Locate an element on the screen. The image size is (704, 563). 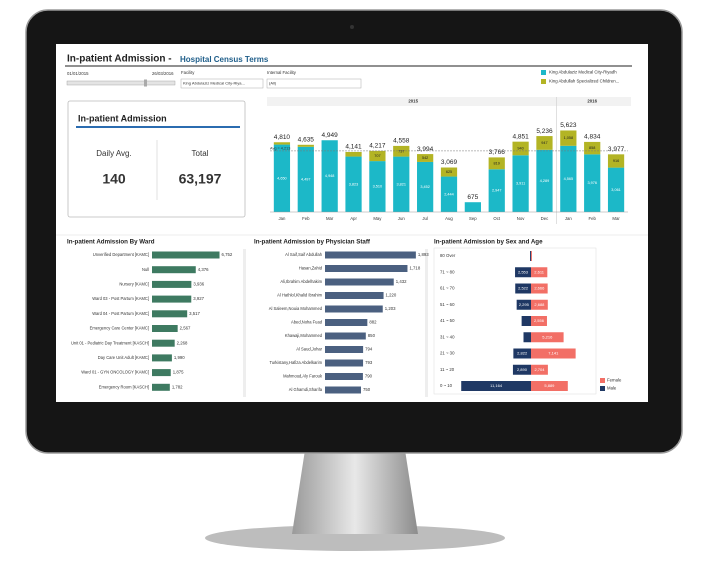
daily-avg-value: 140 is located at coordinates (114, 179).